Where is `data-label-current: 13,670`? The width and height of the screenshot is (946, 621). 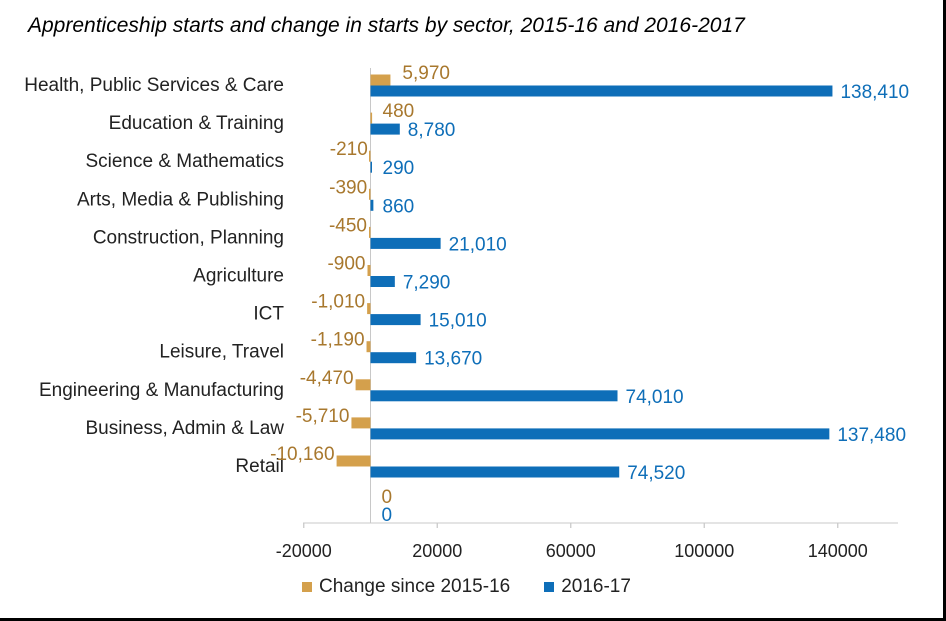
data-label-current: 13,670 is located at coordinates (453, 359).